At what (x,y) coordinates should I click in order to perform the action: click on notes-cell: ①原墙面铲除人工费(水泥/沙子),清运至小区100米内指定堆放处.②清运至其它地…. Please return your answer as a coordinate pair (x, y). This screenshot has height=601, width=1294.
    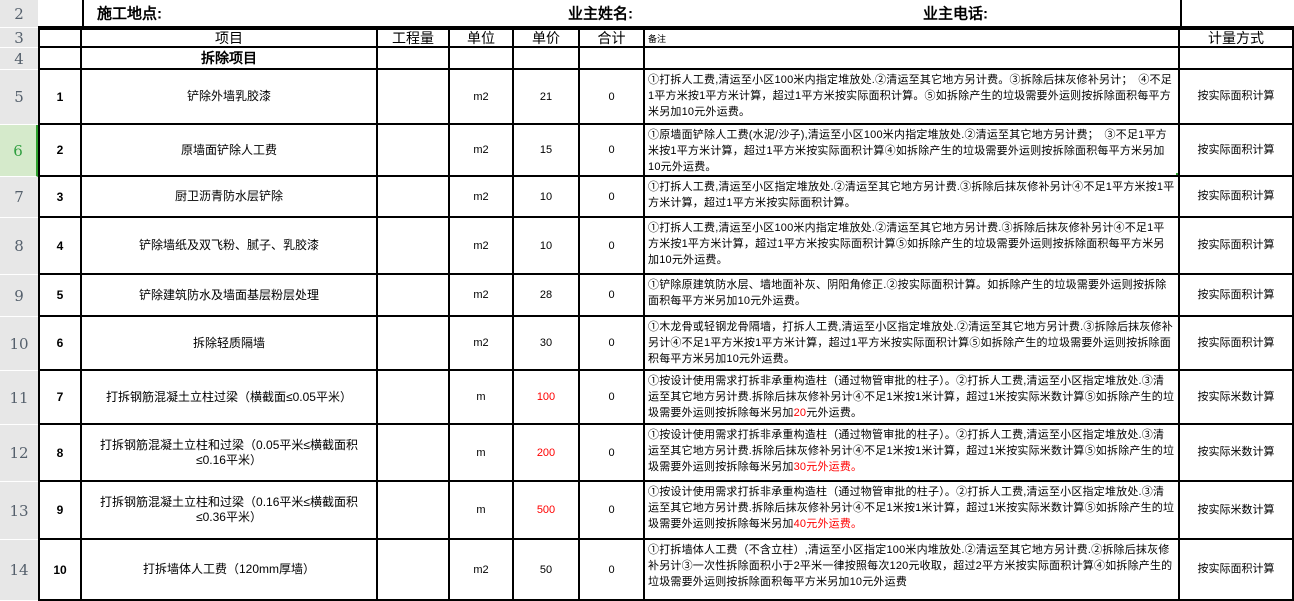
    Looking at the image, I should click on (912, 151).